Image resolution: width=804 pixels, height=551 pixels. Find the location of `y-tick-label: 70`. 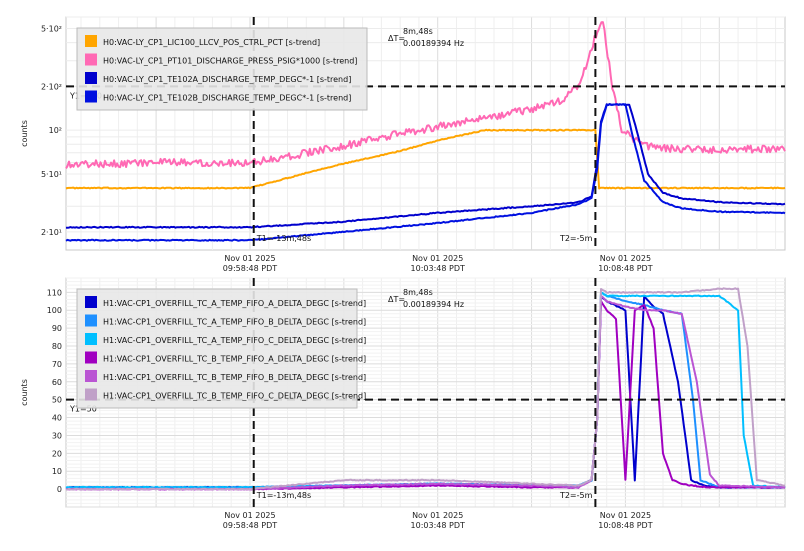

y-tick-label: 70 is located at coordinates (57, 364).